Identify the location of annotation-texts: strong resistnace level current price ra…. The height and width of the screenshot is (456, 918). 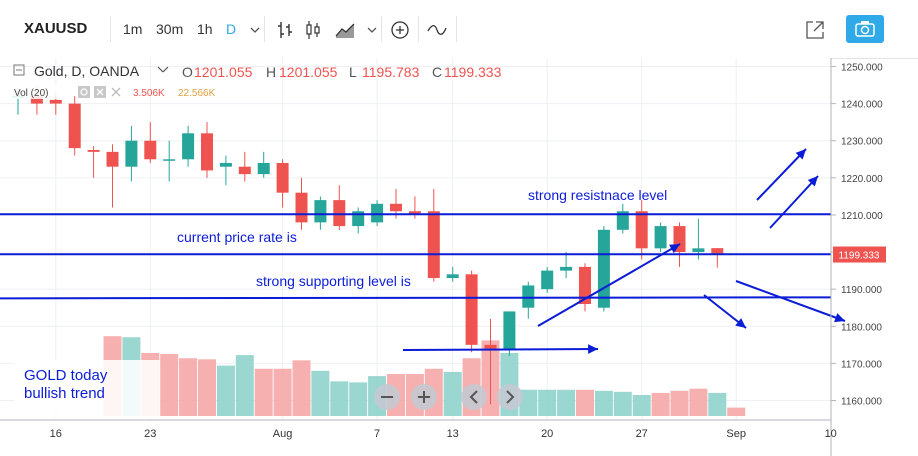
(422, 238).